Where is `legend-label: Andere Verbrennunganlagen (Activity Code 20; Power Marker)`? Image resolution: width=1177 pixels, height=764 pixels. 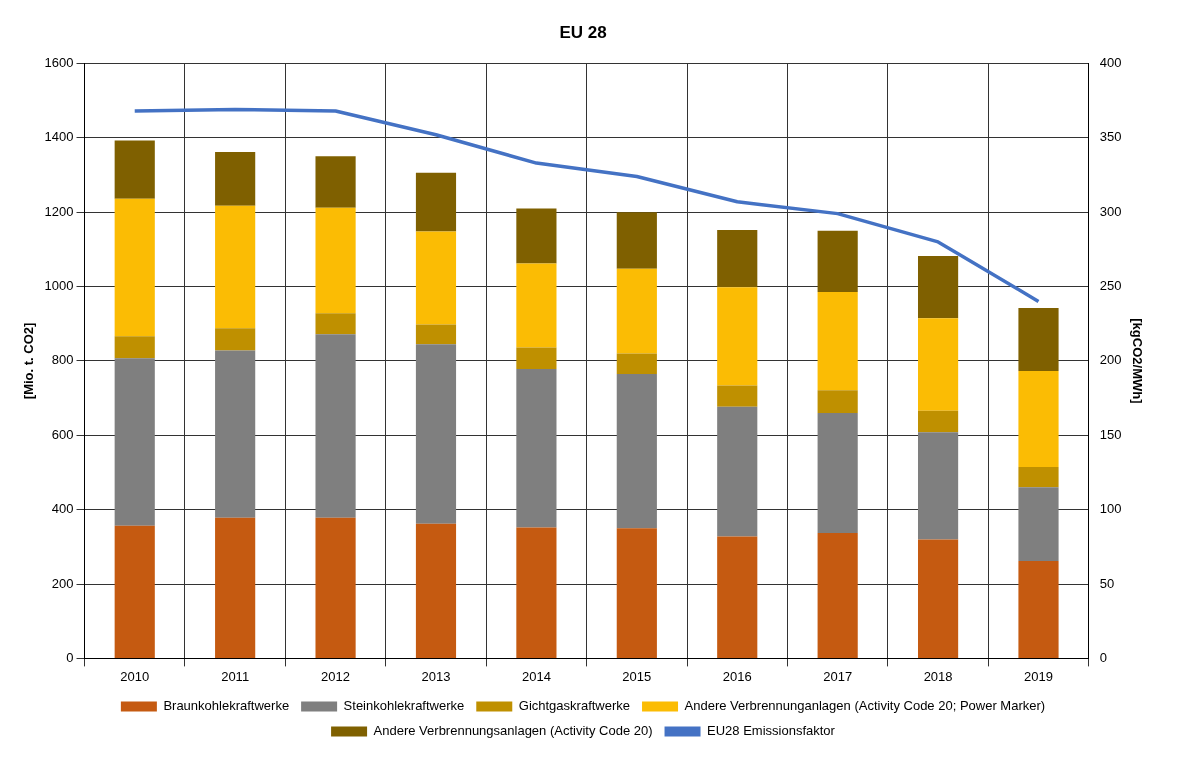 legend-label: Andere Verbrennunganlagen (Activity Code 20; Power Marker) is located at coordinates (865, 706).